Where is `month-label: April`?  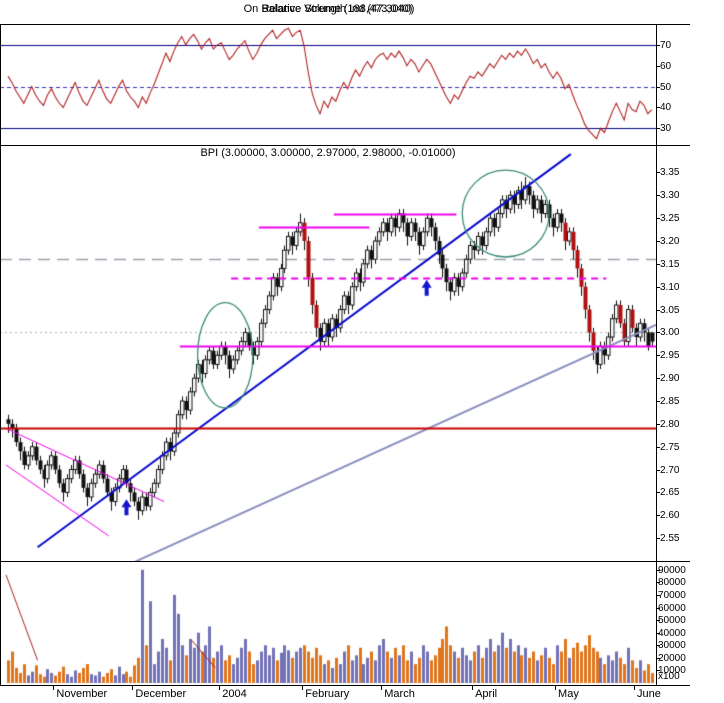 month-label: April is located at coordinates (486, 694).